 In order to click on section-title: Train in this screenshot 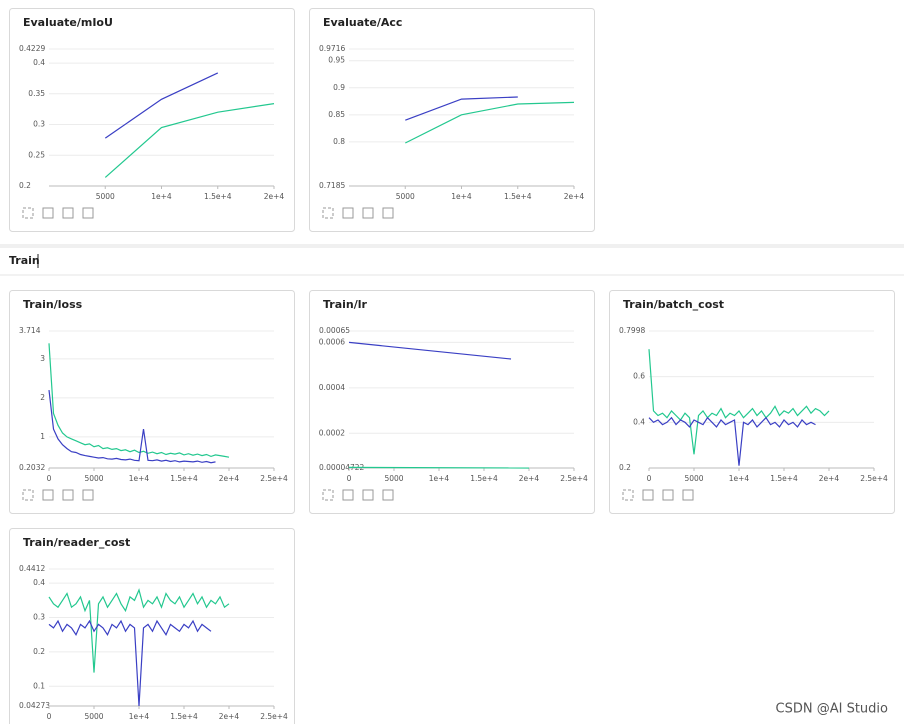, I will do `click(24, 260)`.